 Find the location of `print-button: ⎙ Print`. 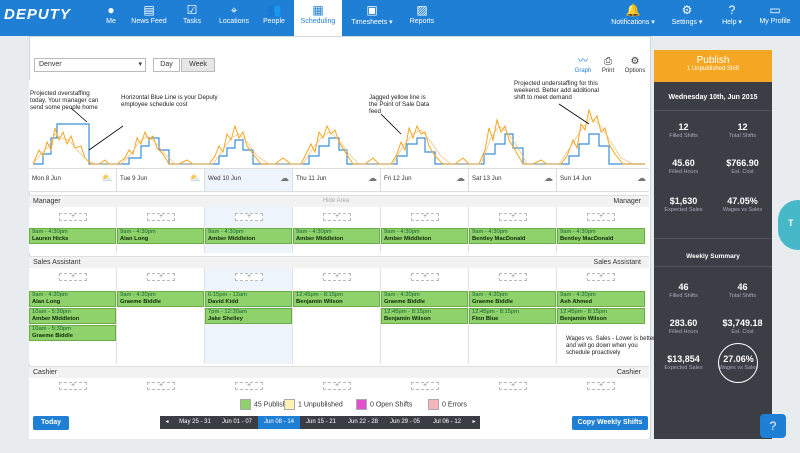

print-button: ⎙ Print is located at coordinates (608, 65).